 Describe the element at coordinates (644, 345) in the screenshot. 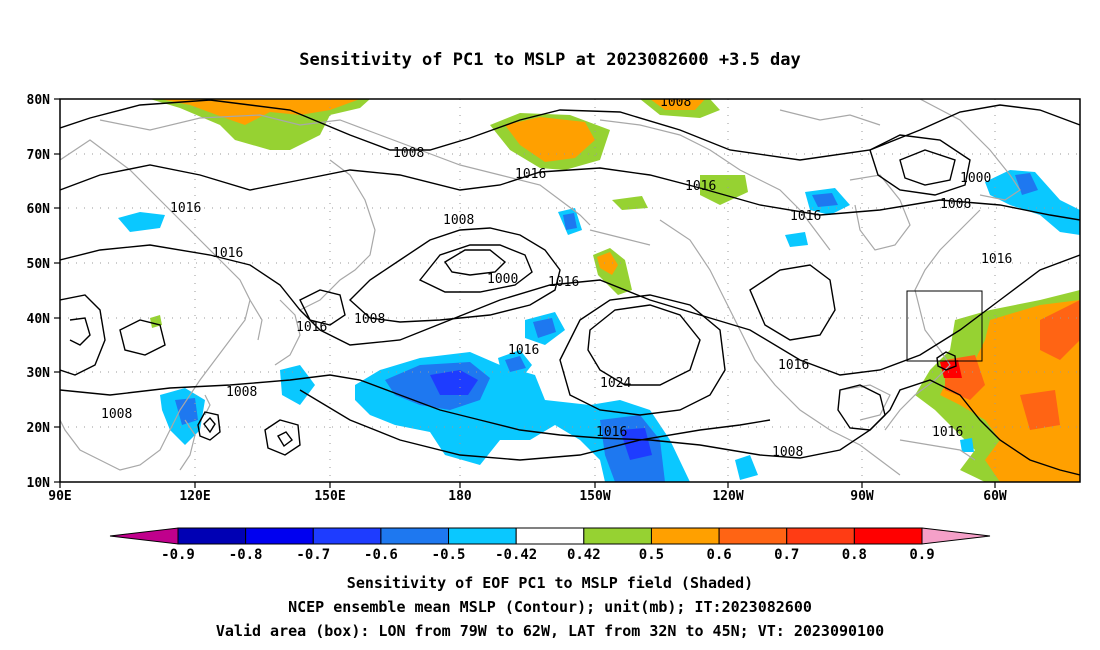

I see `contour-1024-high` at that location.